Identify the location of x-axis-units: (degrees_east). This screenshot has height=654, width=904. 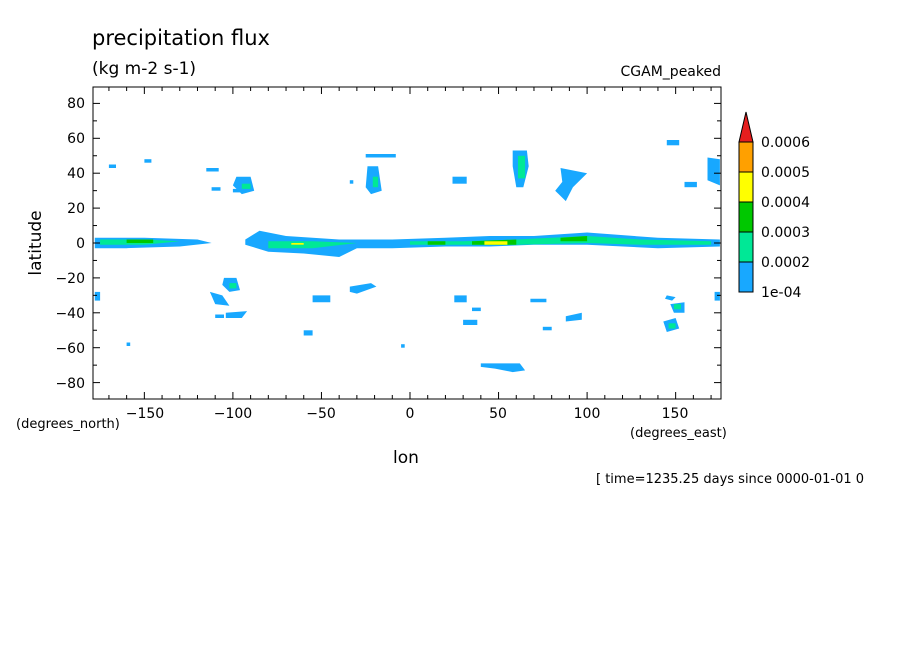
(678, 433).